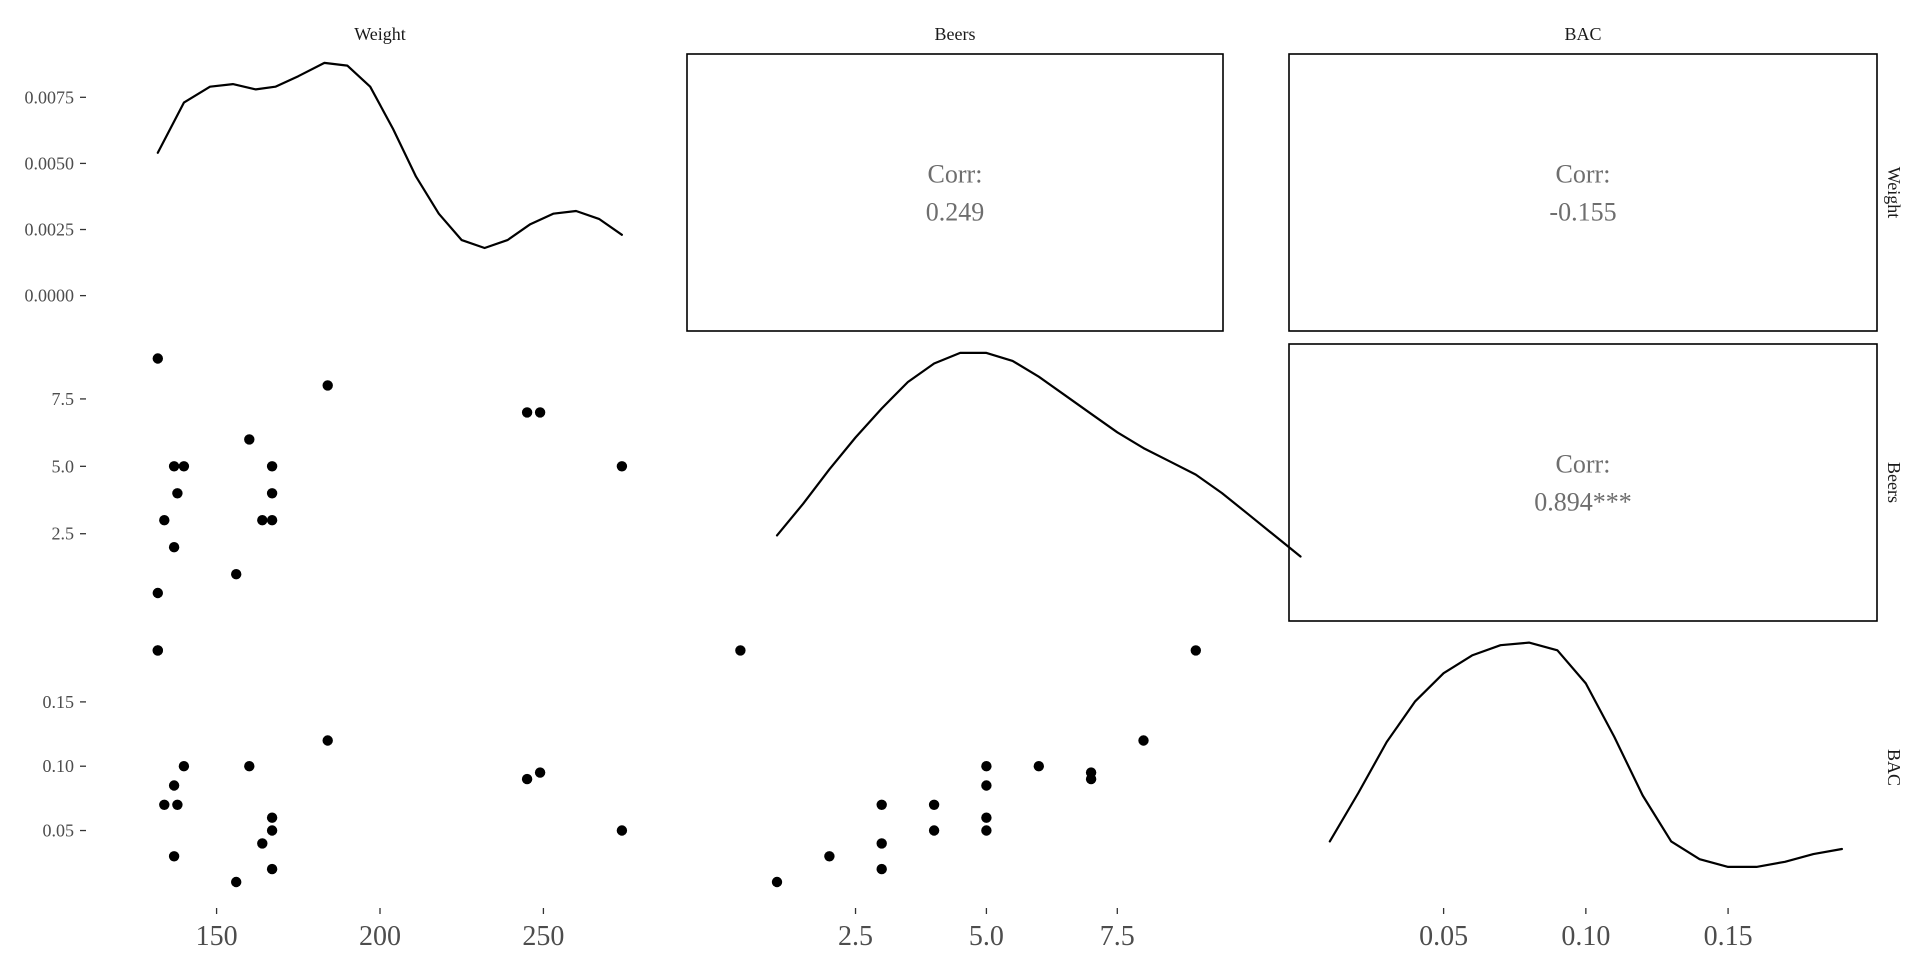  I want to click on row-strip-label-bac: BAC, so click(1894, 767).